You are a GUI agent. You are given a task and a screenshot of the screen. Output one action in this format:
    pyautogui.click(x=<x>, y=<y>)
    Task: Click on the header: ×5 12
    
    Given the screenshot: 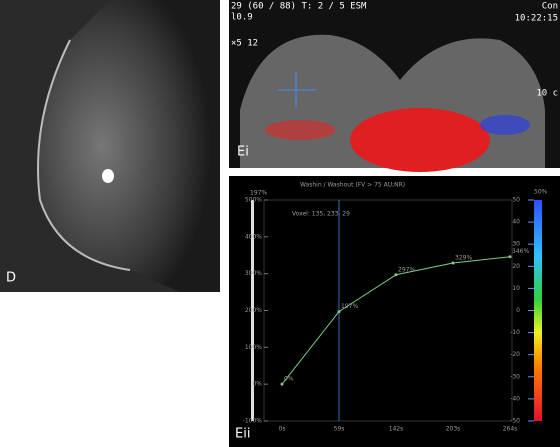 What is the action you would take?
    pyautogui.click(x=244, y=44)
    